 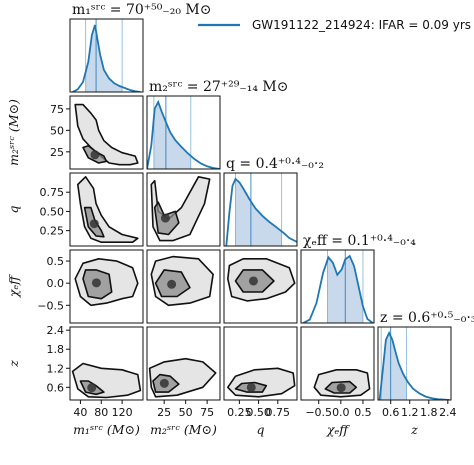 I want to click on panel-m2-chi_eff, so click(x=183, y=286).